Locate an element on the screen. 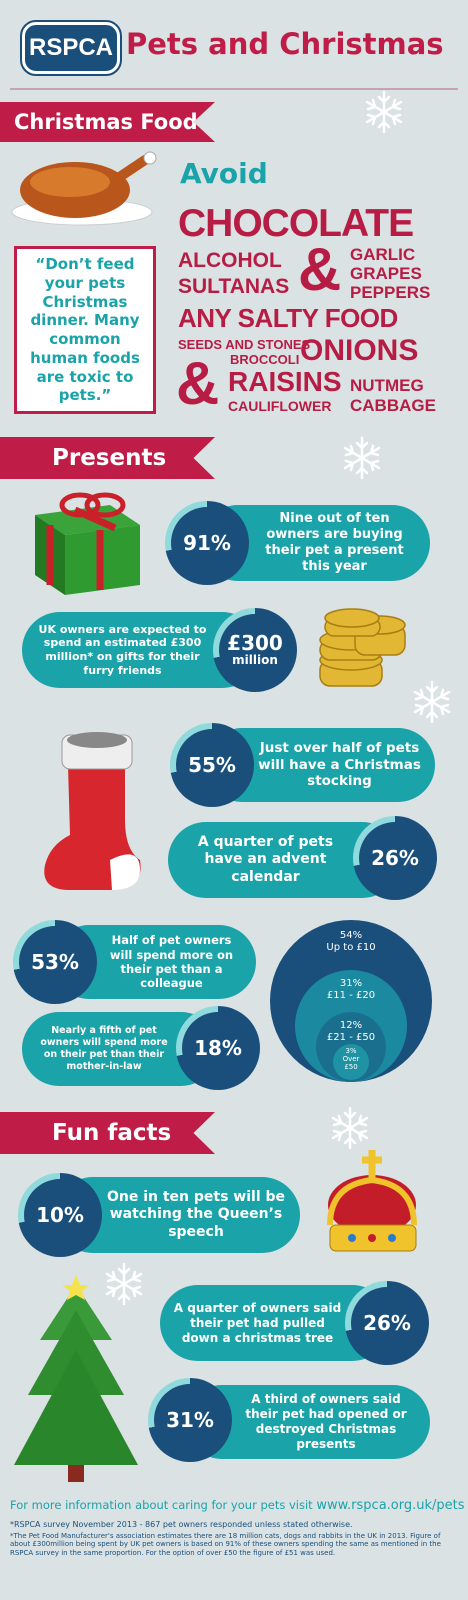 This screenshot has width=468, height=1600. stat-value-box: £300 million is located at coordinates (255, 650).